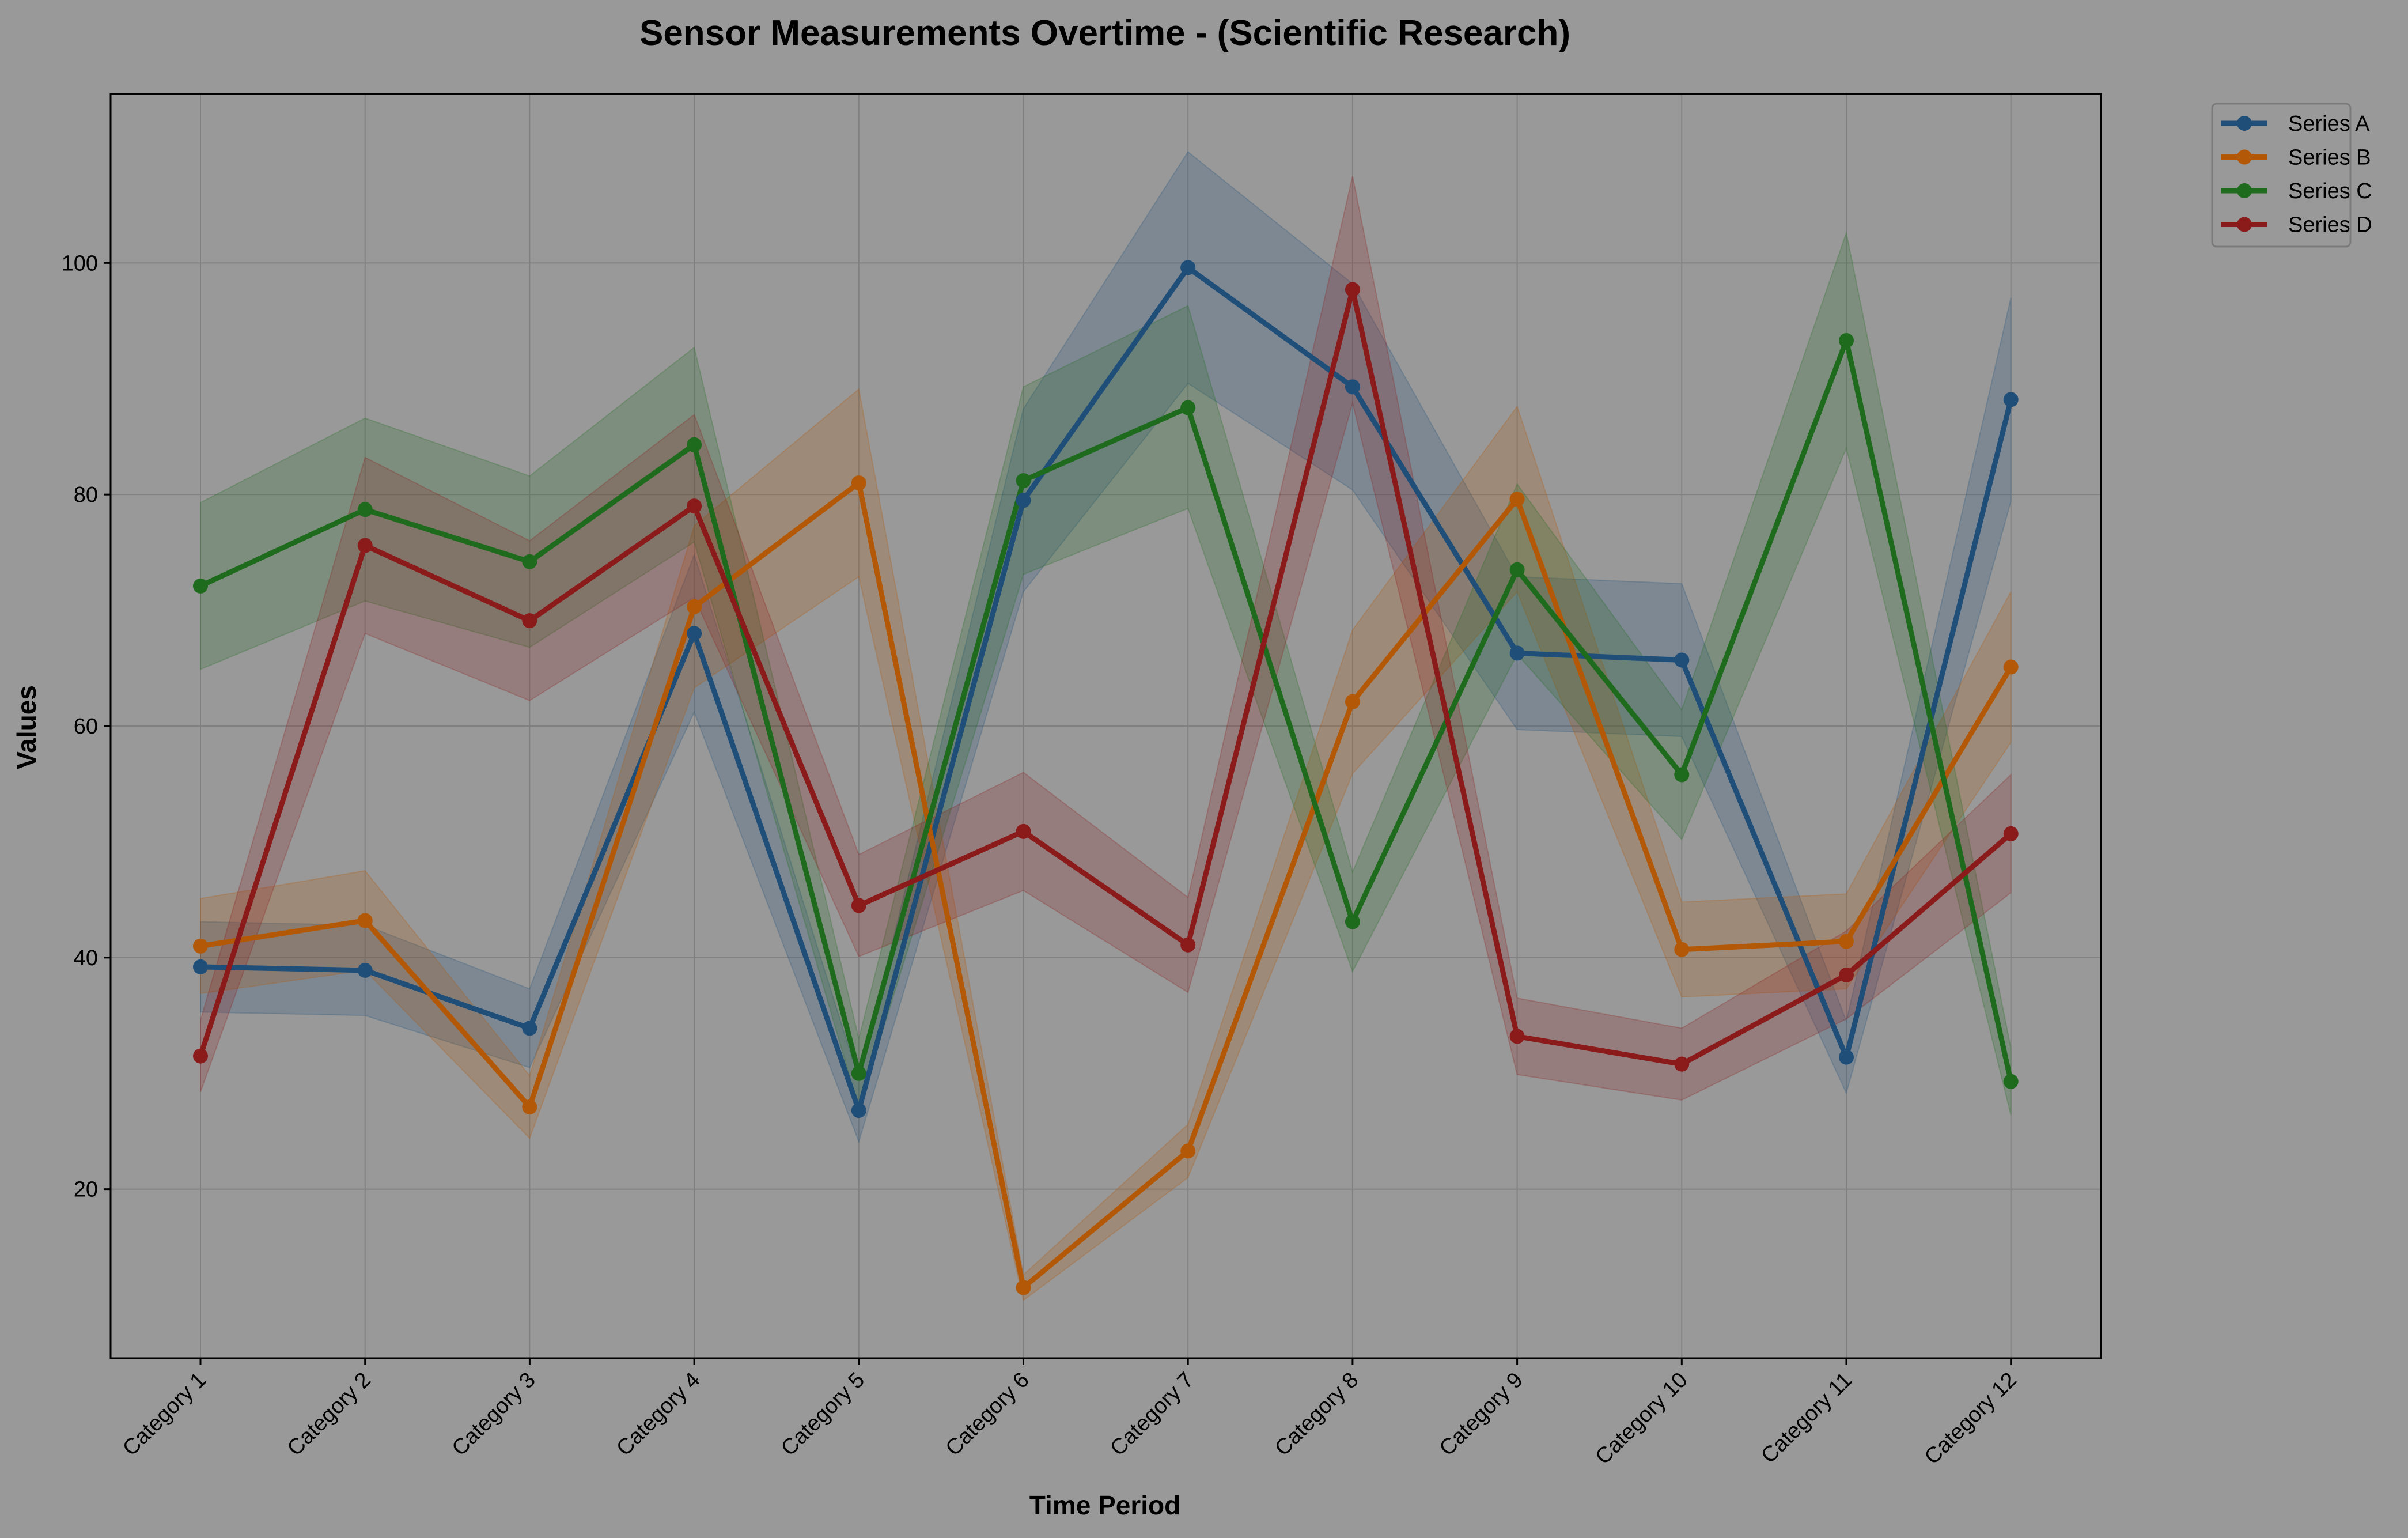  Describe the element at coordinates (86, 495) in the screenshot. I see `y-tick-label: 80` at that location.